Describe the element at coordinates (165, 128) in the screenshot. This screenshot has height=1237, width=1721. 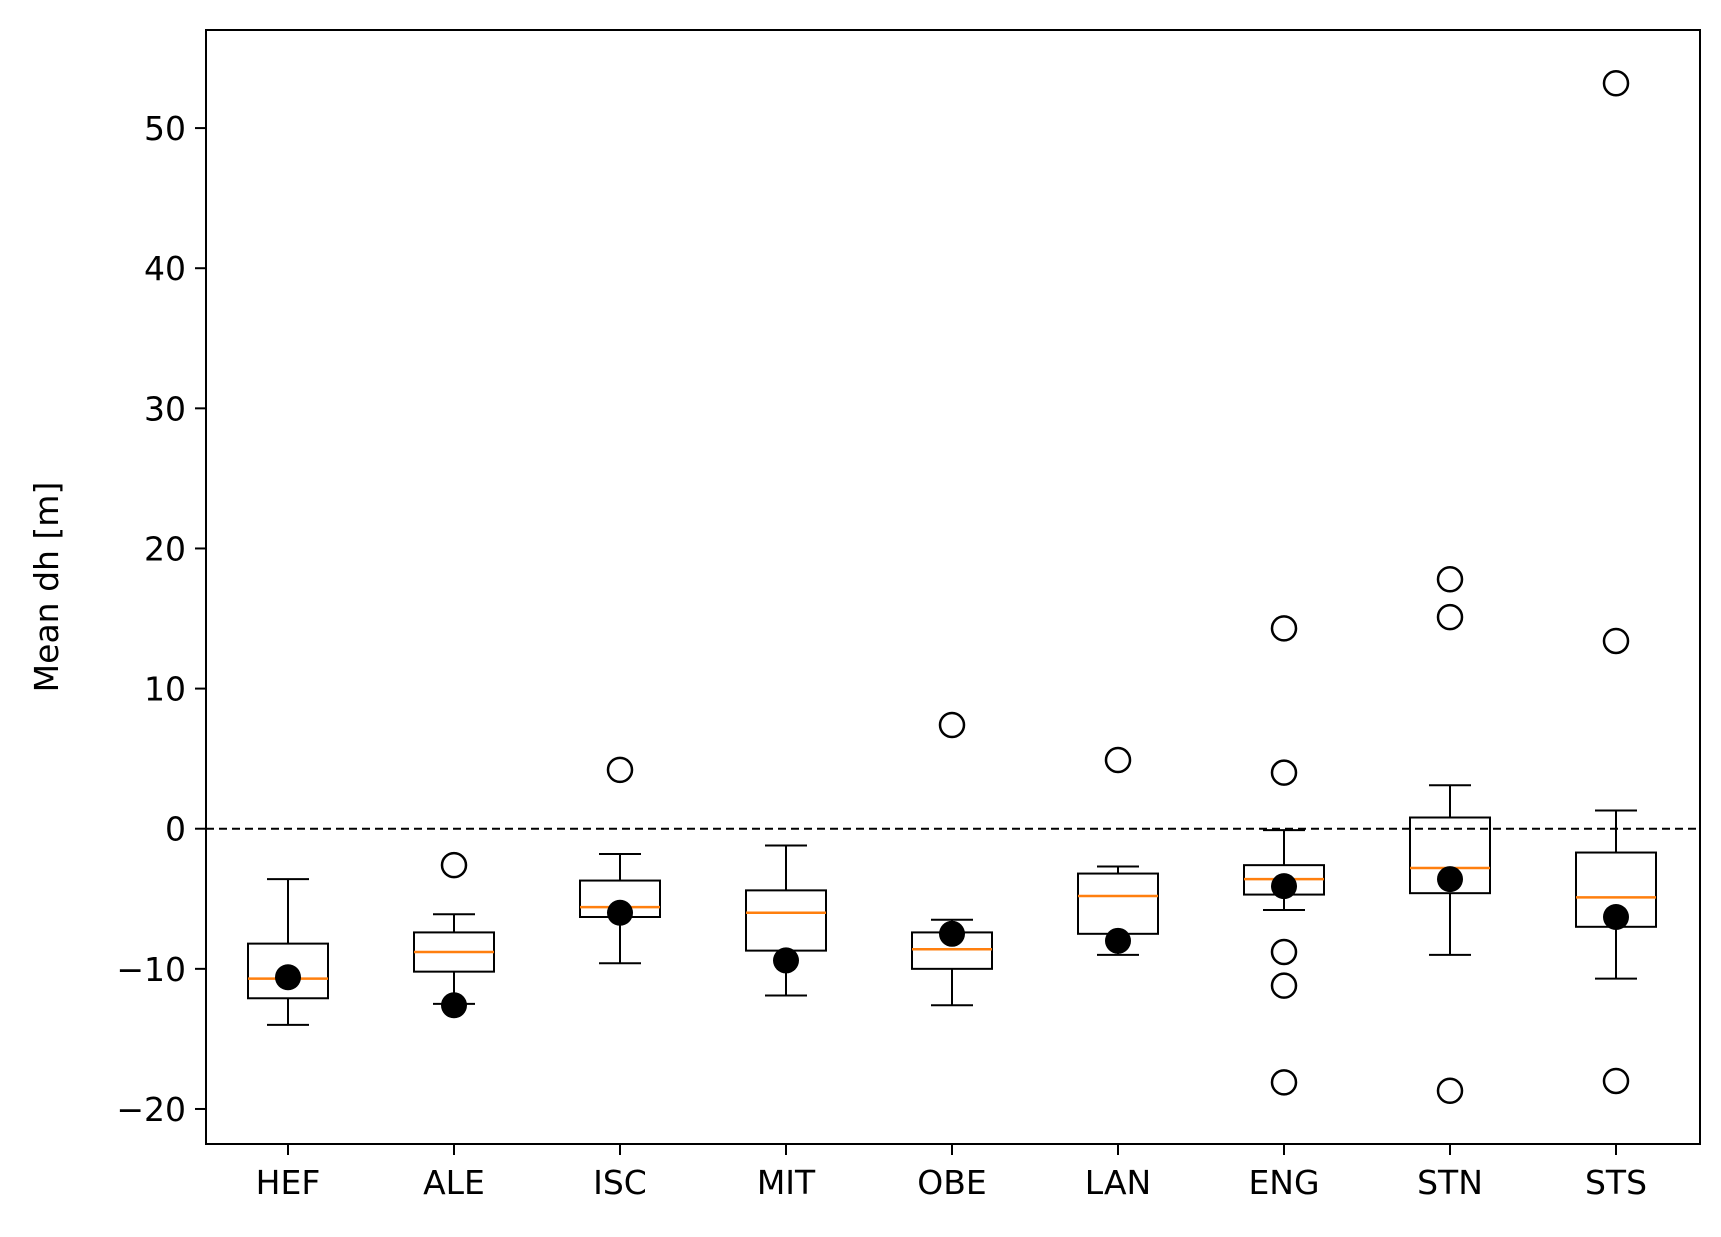
I see `y-tick-label: 50` at that location.